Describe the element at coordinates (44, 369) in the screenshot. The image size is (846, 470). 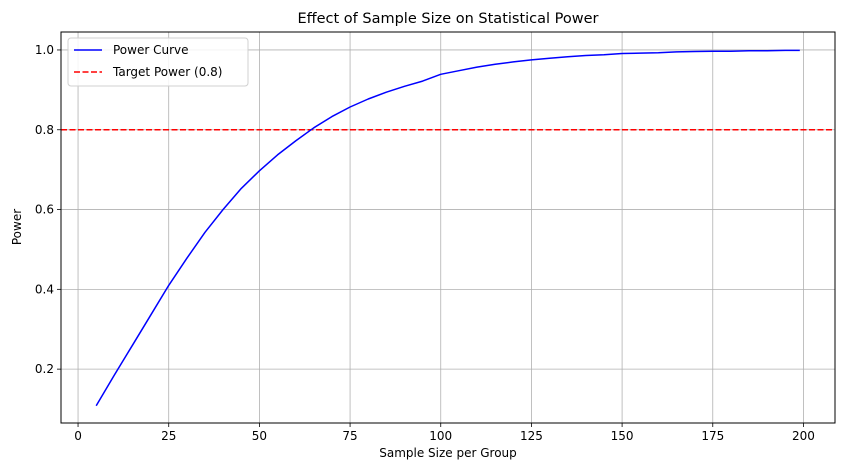
I see `y-tick-label: 0.2` at that location.